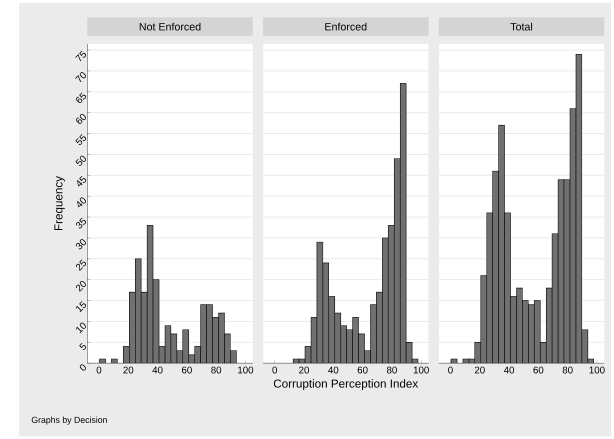  I want to click on y-tick-label: 55, so click(80, 139).